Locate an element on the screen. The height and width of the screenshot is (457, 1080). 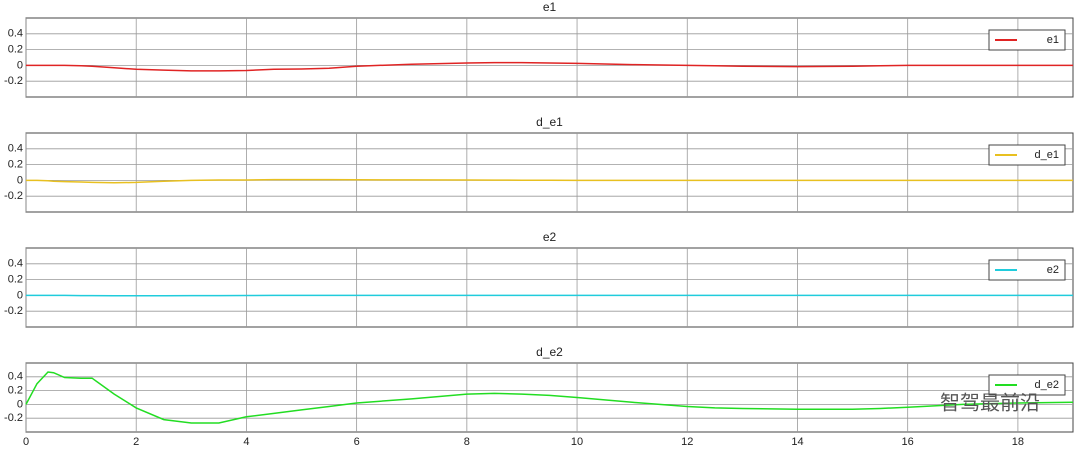
x-tick-label: 4 is located at coordinates (246, 442).